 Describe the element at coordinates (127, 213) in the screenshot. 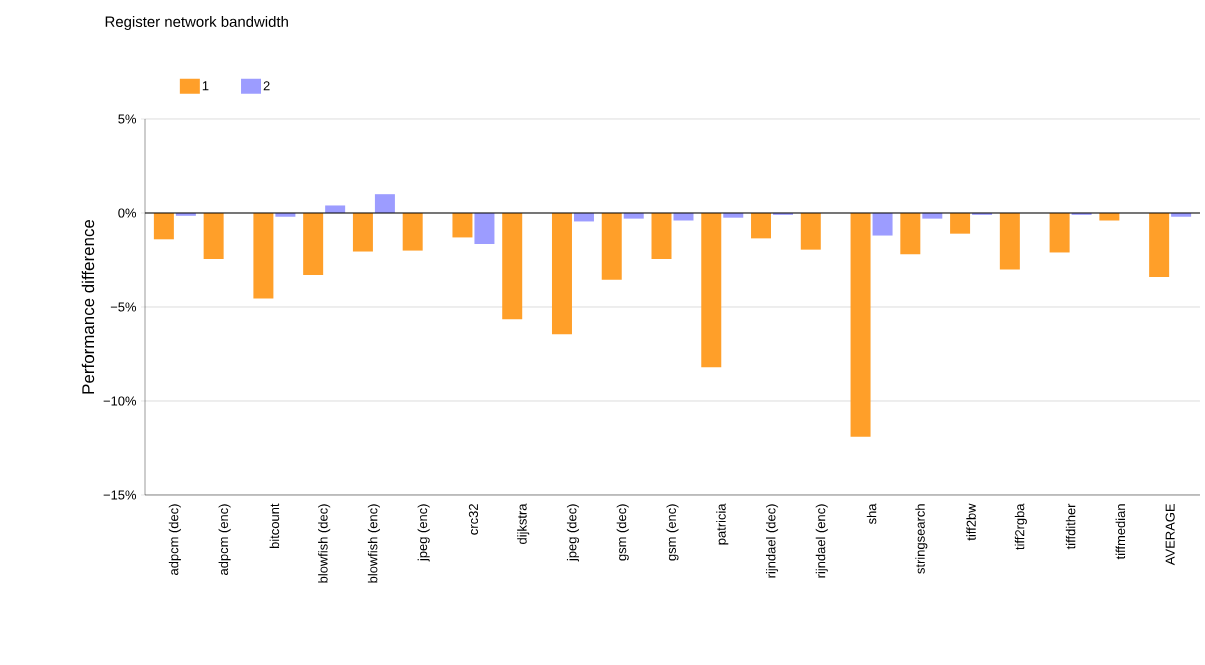

I see `y-tick-label: 0%` at that location.